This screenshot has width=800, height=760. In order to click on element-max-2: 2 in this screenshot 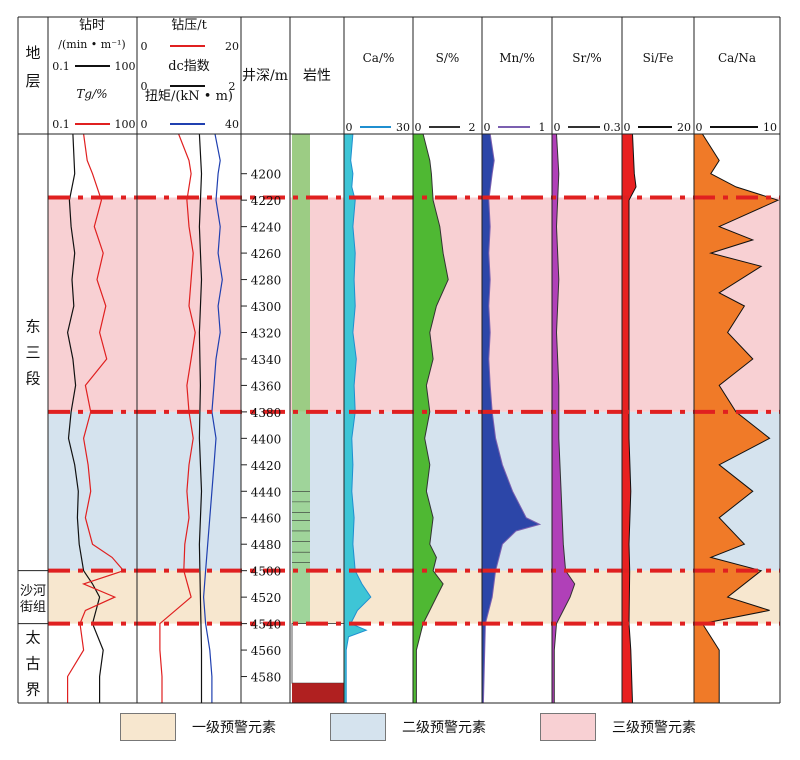, I will do `click(472, 127)`.